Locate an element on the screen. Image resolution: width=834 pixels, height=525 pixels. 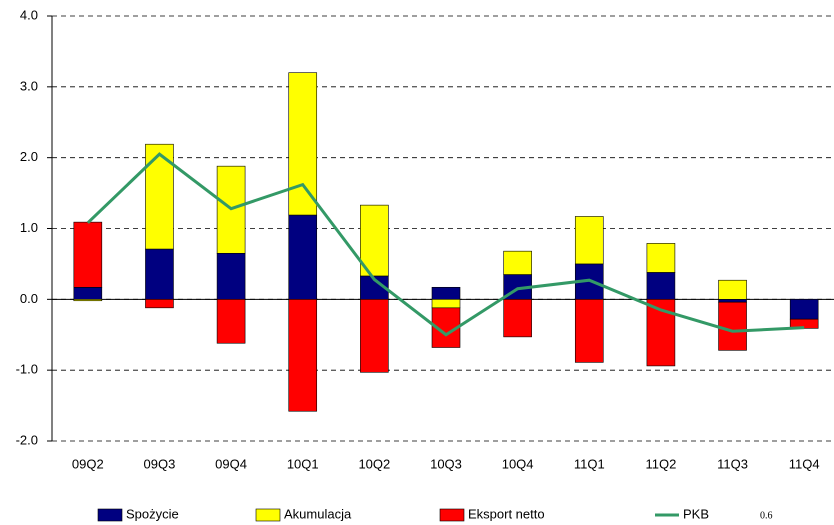
y-tick-label: 3.0 is located at coordinates (29, 85).